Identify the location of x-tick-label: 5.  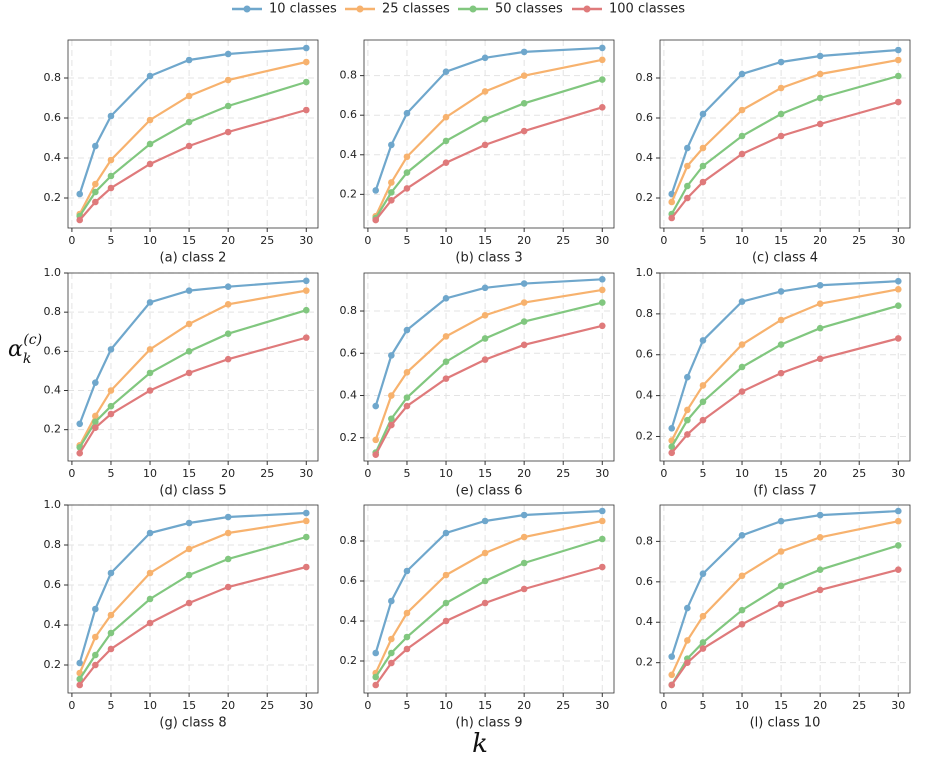
(702, 240).